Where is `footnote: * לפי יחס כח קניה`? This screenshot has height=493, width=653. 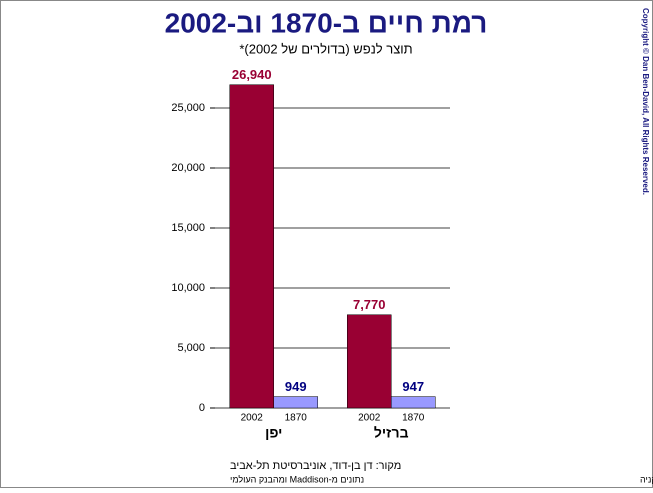
footnote: * לפי יחס כח קניה is located at coordinates (646, 479).